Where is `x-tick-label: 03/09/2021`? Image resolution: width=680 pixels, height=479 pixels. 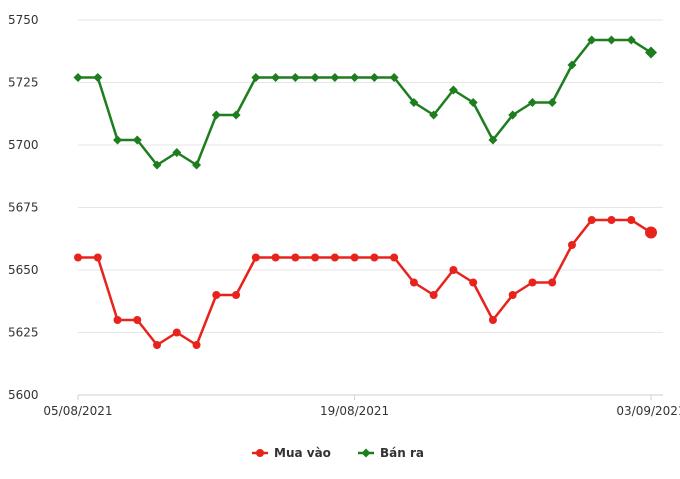
x-tick-label: 03/09/2021 is located at coordinates (648, 411).